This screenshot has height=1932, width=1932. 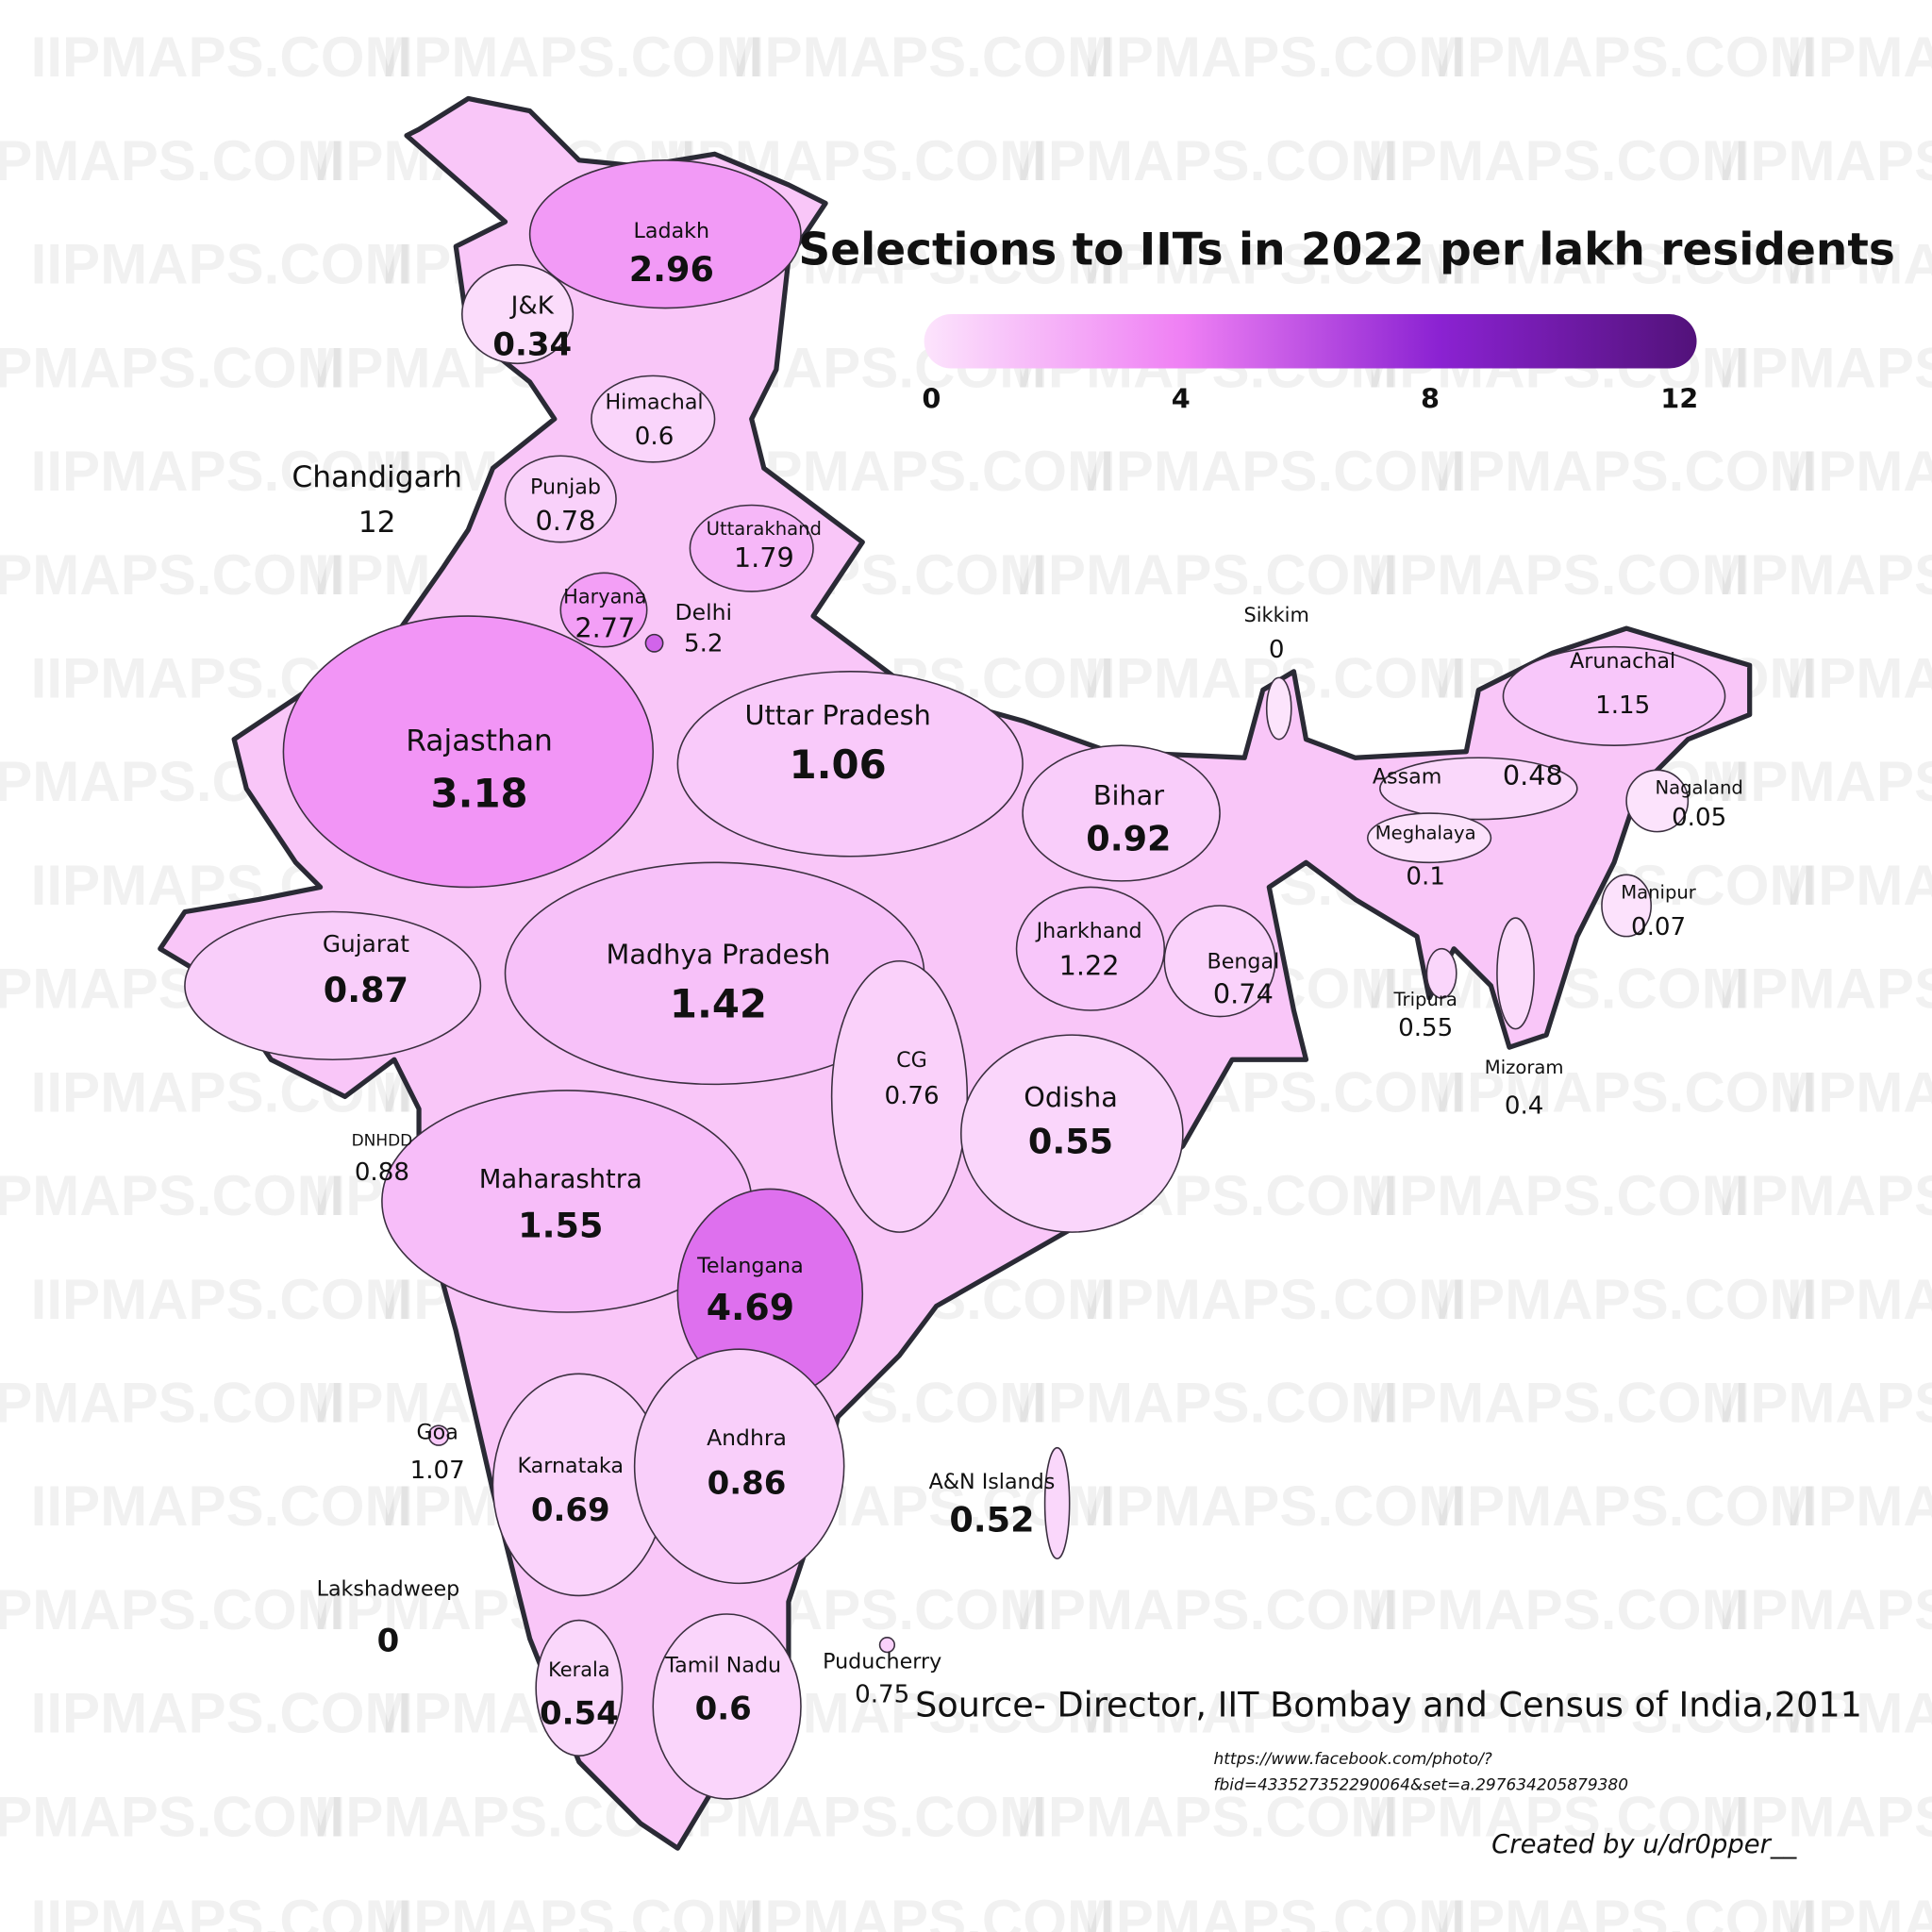 What do you see at coordinates (991, 1520) in the screenshot?
I see `region-value: 0.52` at bounding box center [991, 1520].